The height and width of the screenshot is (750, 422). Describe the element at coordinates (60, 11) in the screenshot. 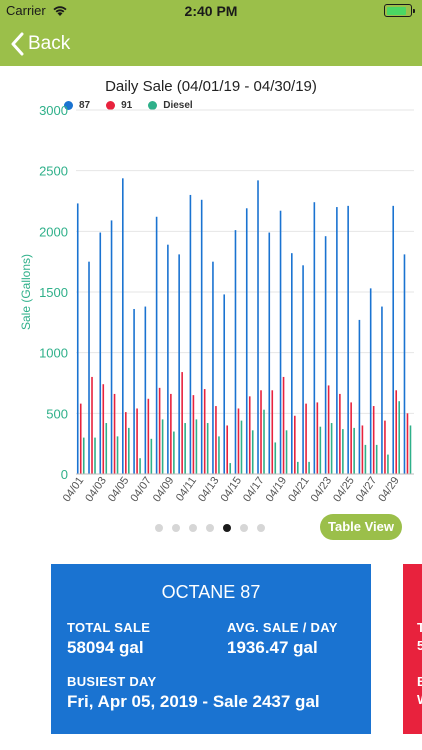

I see `wifi-icon` at that location.